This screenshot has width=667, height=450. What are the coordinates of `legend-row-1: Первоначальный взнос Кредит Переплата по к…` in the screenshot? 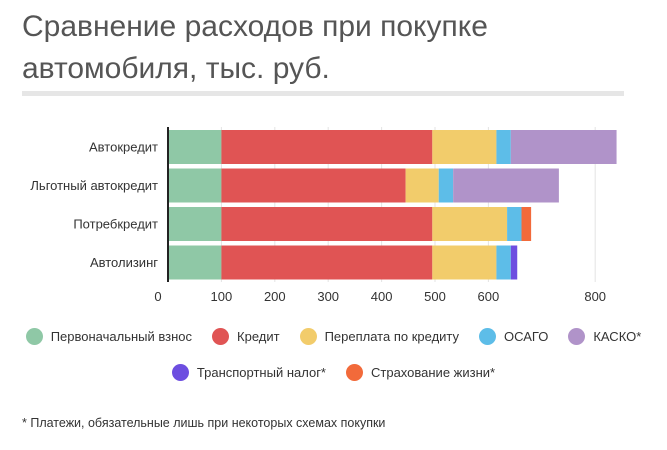 It's located at (333, 336).